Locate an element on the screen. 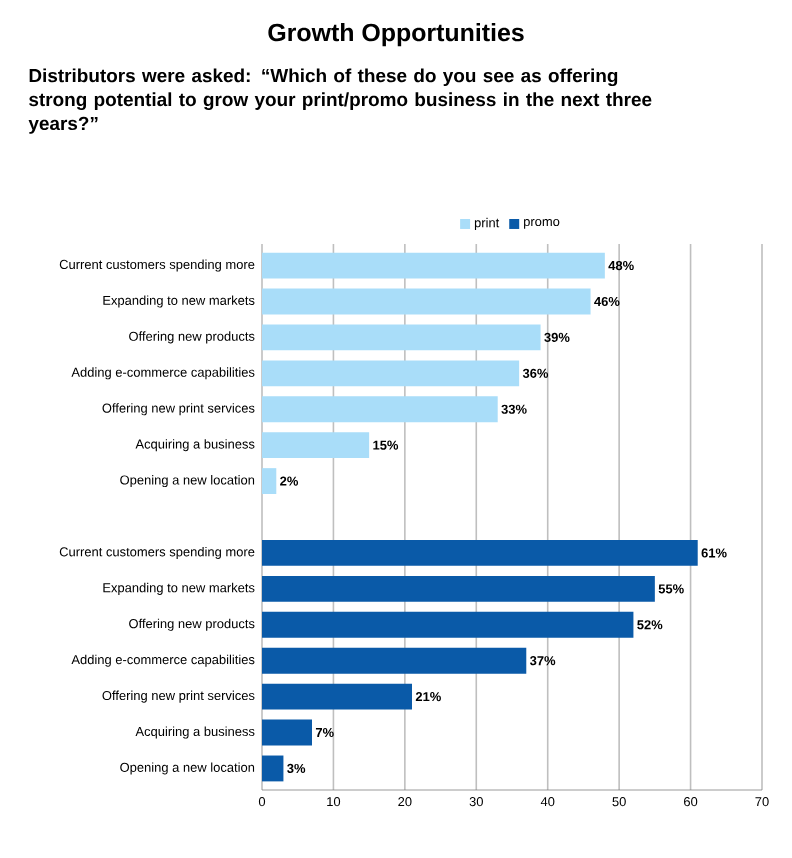 The height and width of the screenshot is (858, 792). chart-subtitle: Distributors were asked: “Which of these do you see as offering strong potential to grow your print/promo business in the next three years?” is located at coordinates (340, 101).